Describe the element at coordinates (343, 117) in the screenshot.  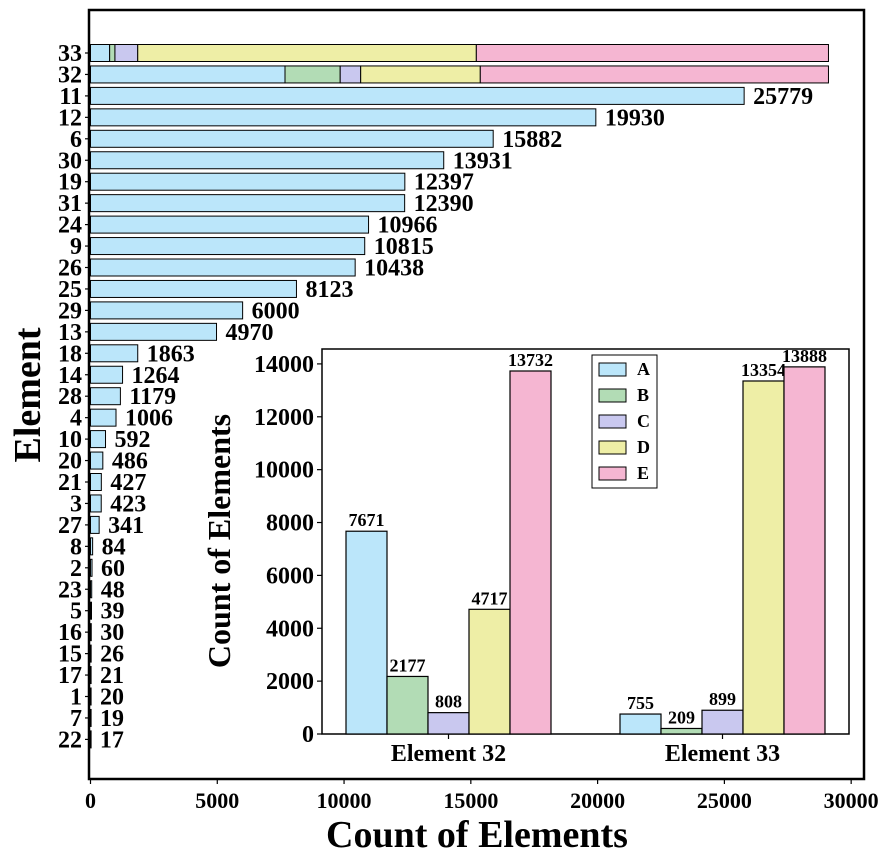
I see `bar-12-A` at that location.